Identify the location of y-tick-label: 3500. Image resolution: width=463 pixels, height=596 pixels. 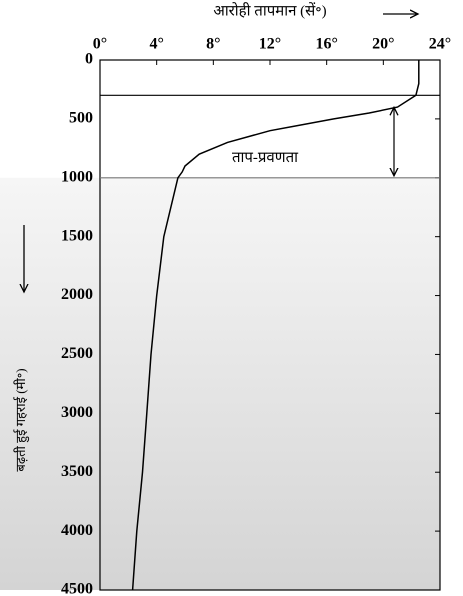
(77, 471).